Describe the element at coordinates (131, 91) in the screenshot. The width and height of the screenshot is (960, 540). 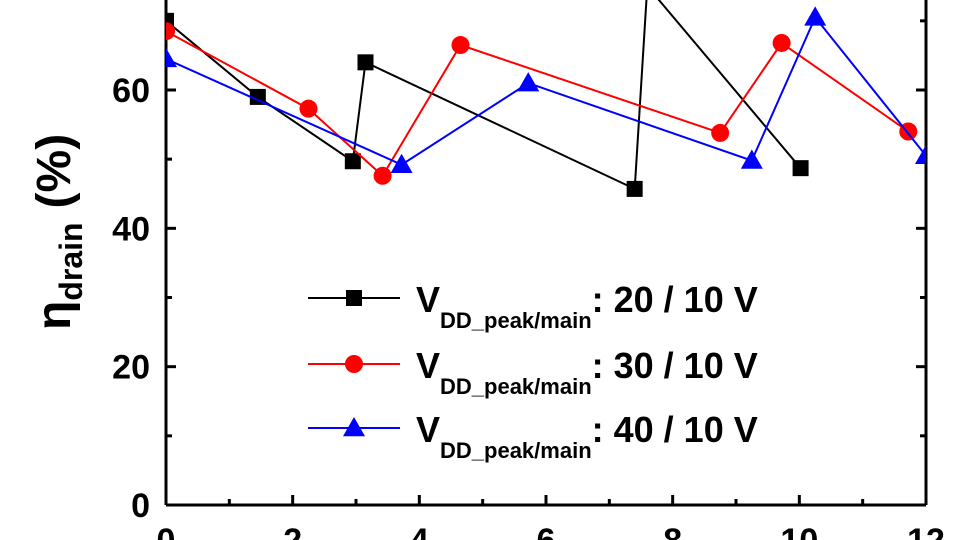
I see `y-tick-label: 60` at that location.